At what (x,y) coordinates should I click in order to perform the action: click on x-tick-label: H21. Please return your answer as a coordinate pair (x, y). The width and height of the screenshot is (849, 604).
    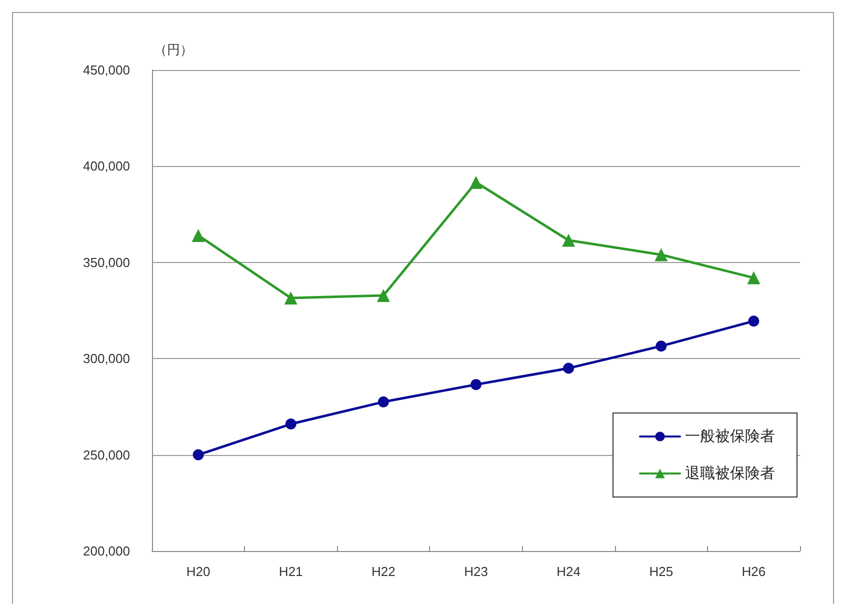
    Looking at the image, I should click on (290, 571).